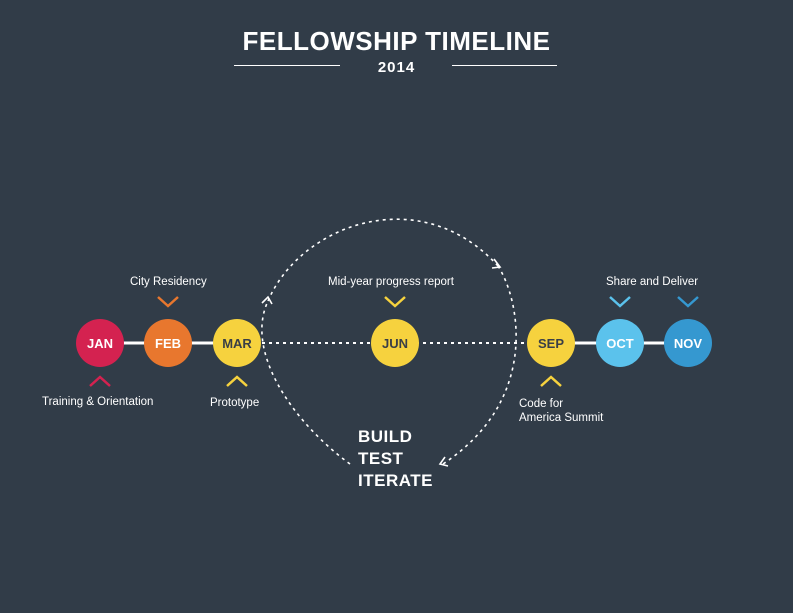 This screenshot has width=793, height=613. Describe the element at coordinates (688, 302) in the screenshot. I see `chevron-down-share-nov-icon` at that location.